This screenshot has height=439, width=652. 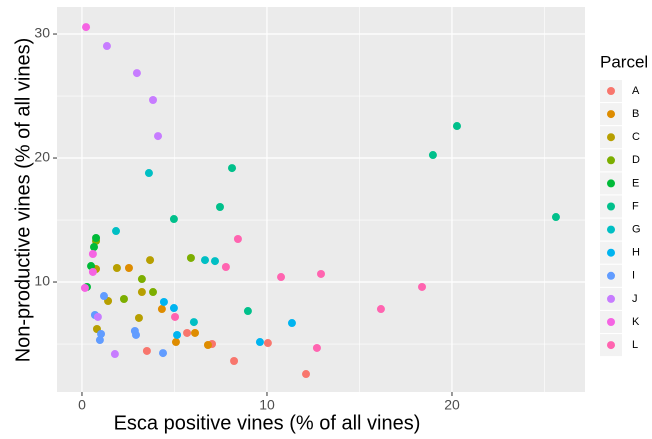 What do you see at coordinates (635, 114) in the screenshot?
I see `legend-label: B` at bounding box center [635, 114].